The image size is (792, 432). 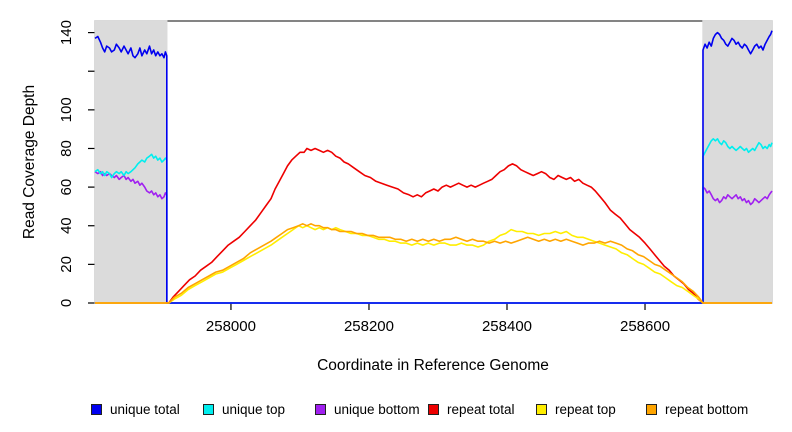 I want to click on legend-item-unique-top: unique top, so click(x=244, y=409).